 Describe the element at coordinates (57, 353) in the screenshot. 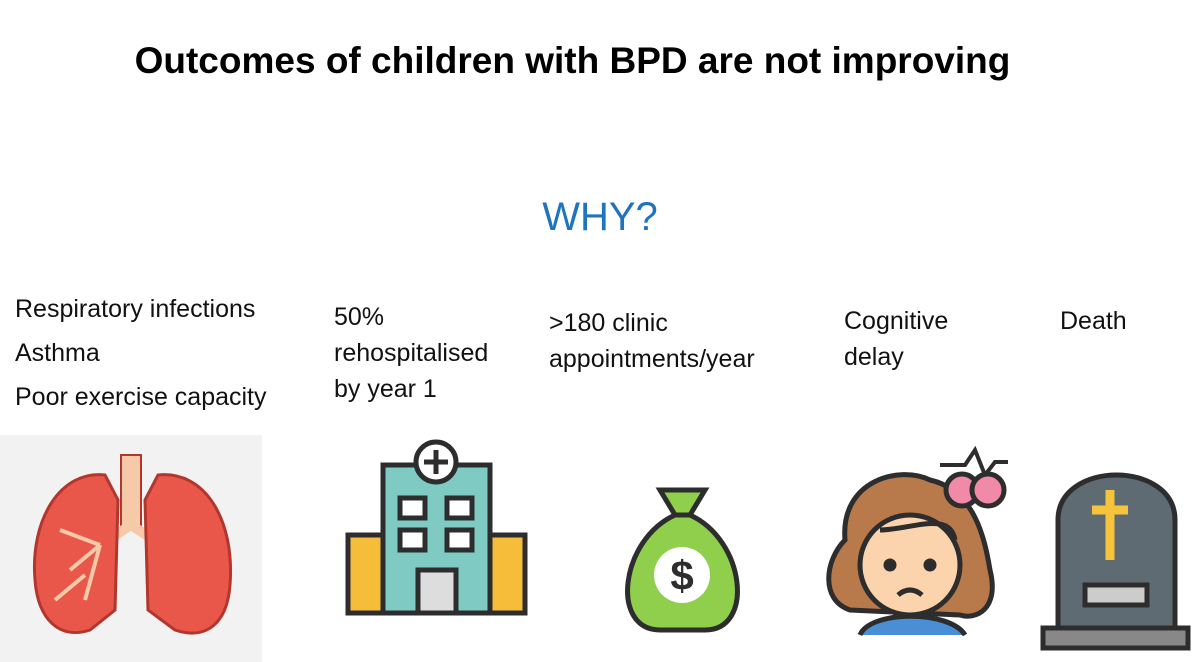

I see `outcome-line: Asthma` at that location.